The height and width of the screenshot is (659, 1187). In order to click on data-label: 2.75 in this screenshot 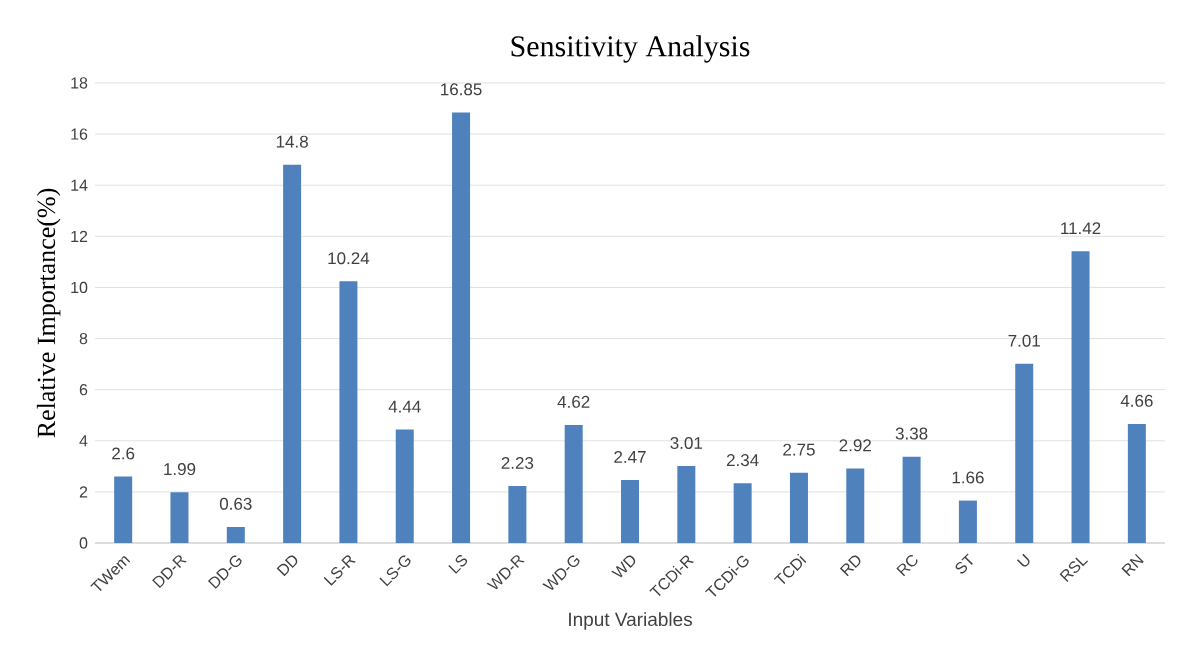, I will do `click(799, 449)`.